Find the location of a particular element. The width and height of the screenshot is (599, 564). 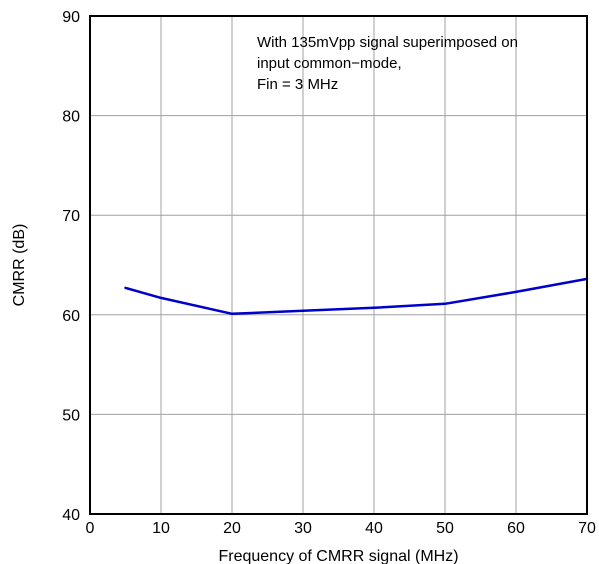

y-tick-label-40: 40 is located at coordinates (71, 515).